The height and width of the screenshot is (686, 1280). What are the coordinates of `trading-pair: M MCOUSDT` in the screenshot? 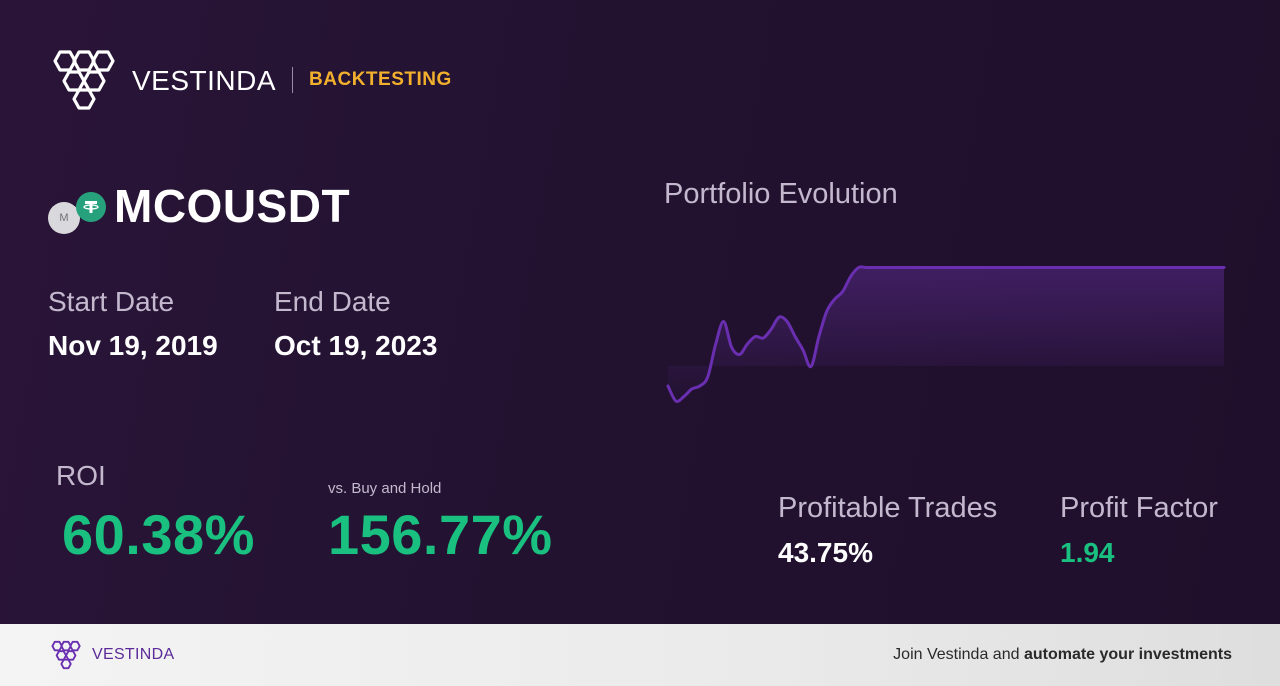 It's located at (199, 206).